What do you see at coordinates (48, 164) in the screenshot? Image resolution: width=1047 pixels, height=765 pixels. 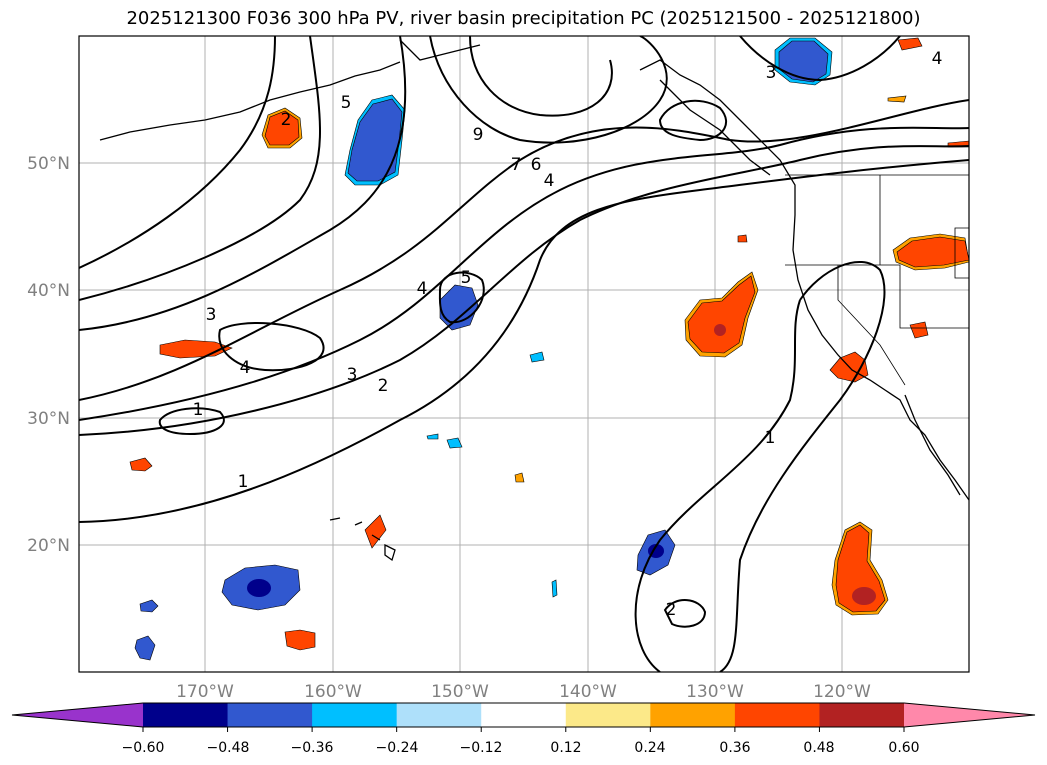 I see `lat-label: 50°N` at bounding box center [48, 164].